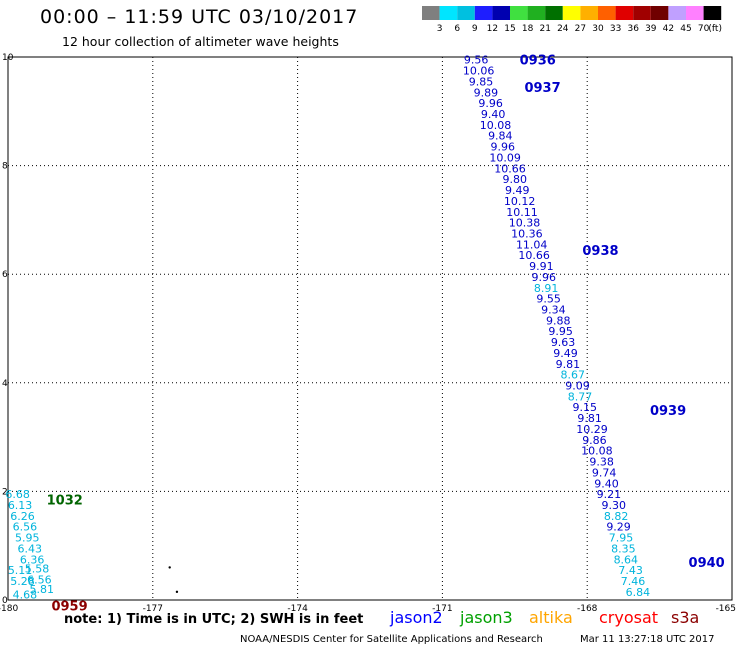 This screenshot has height=650, width=740. Describe the element at coordinates (563, 29) in the screenshot. I see `colorbar-tick-label: 24` at that location.